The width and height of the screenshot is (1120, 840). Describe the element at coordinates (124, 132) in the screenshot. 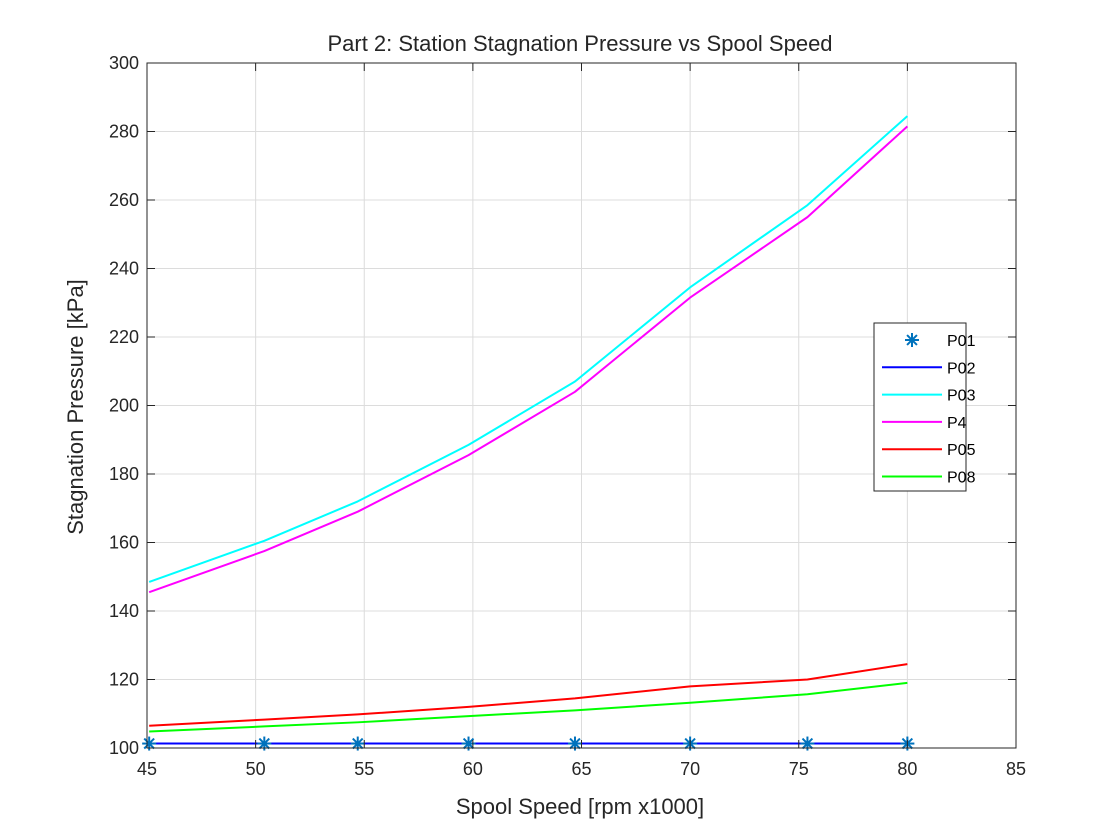

I see `y-tick-label: 280` at that location.